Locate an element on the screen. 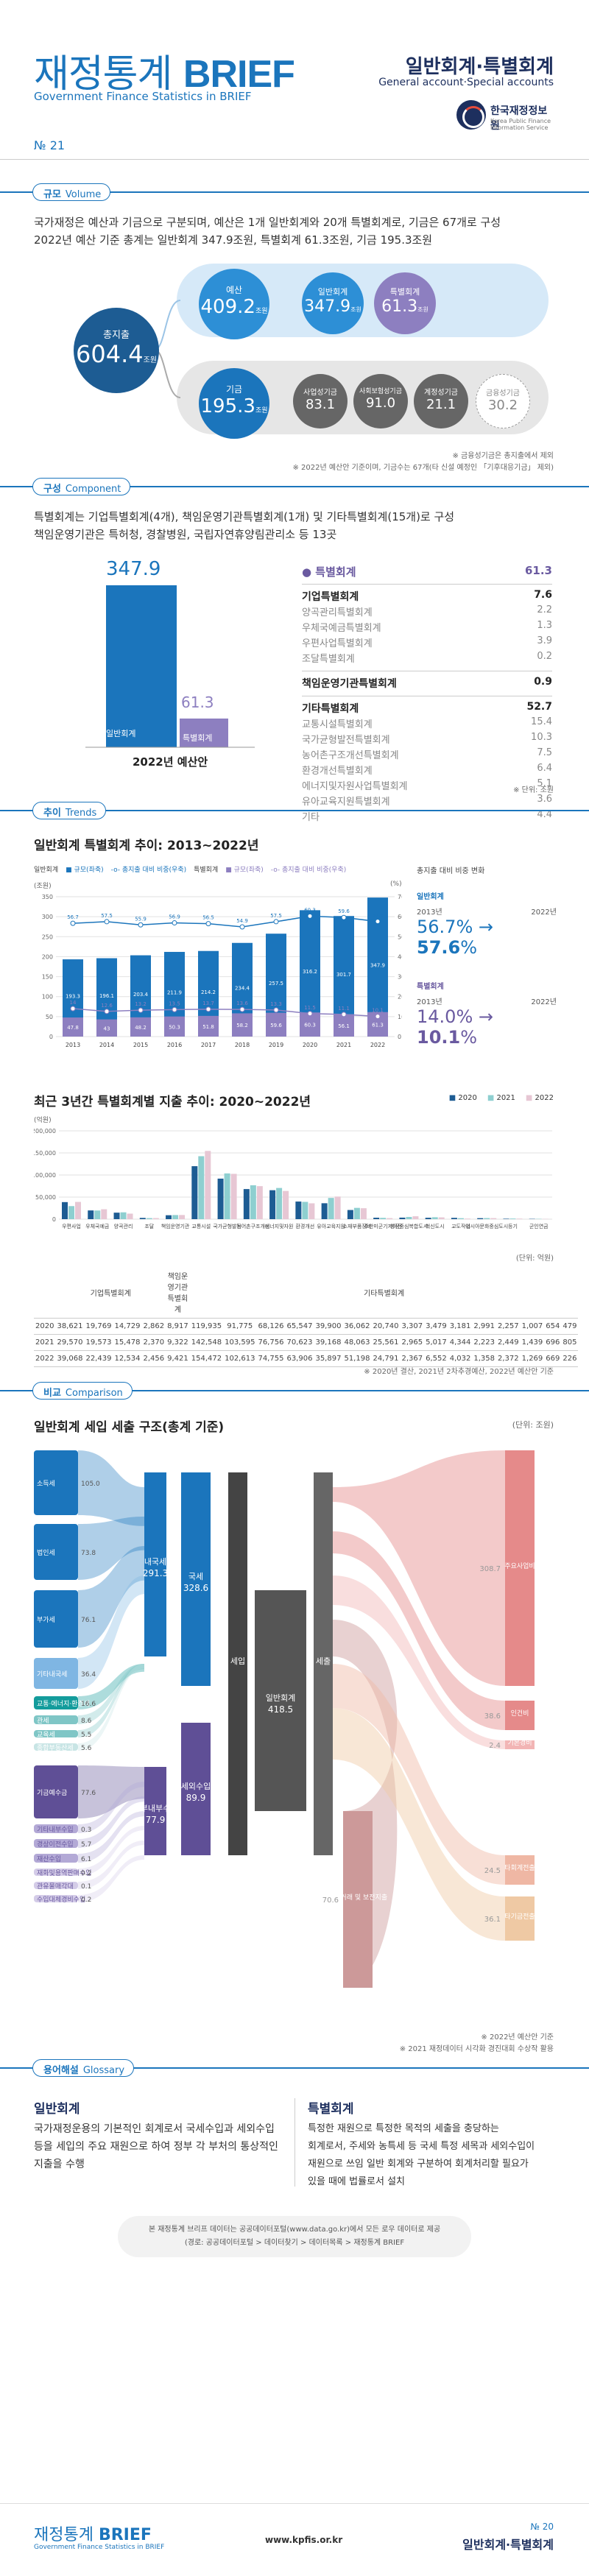  glossary-special-title: 특별회계 is located at coordinates (331, 2109).